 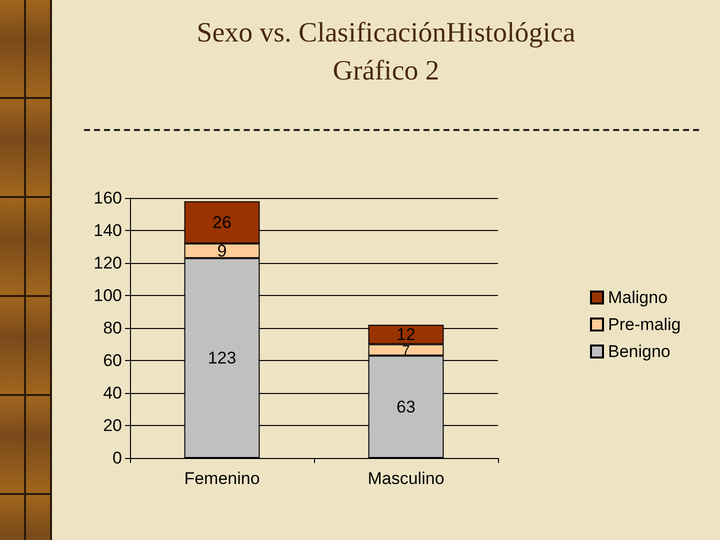 What do you see at coordinates (117, 458) in the screenshot?
I see `y-tick-label: 0` at bounding box center [117, 458].